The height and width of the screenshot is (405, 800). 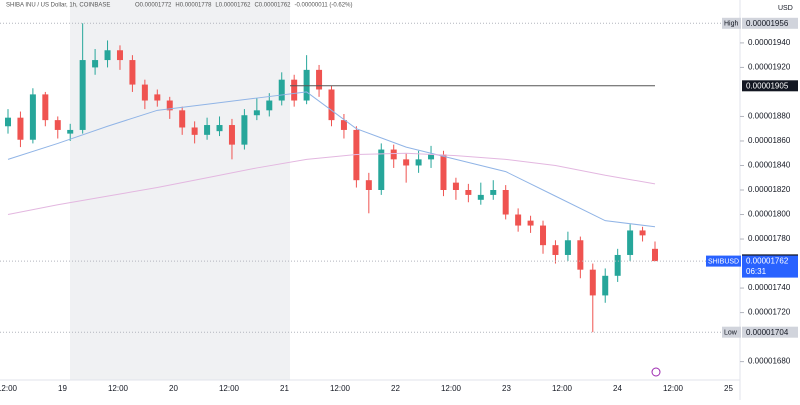 I want to click on ohlc-value: C0.00001762, so click(x=272, y=6).